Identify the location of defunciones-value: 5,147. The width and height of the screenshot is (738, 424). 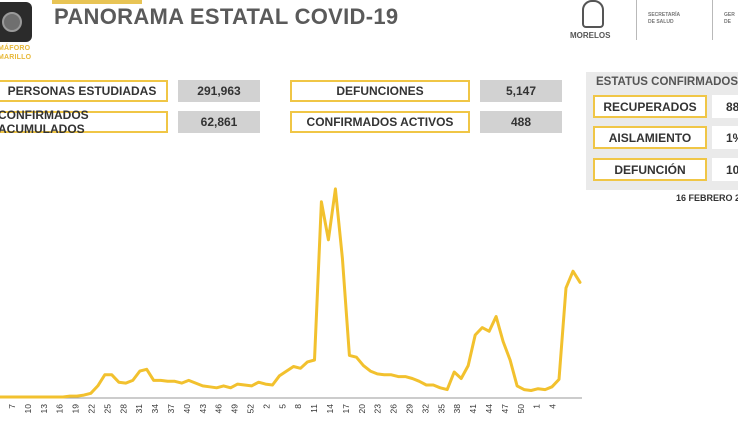
(521, 91).